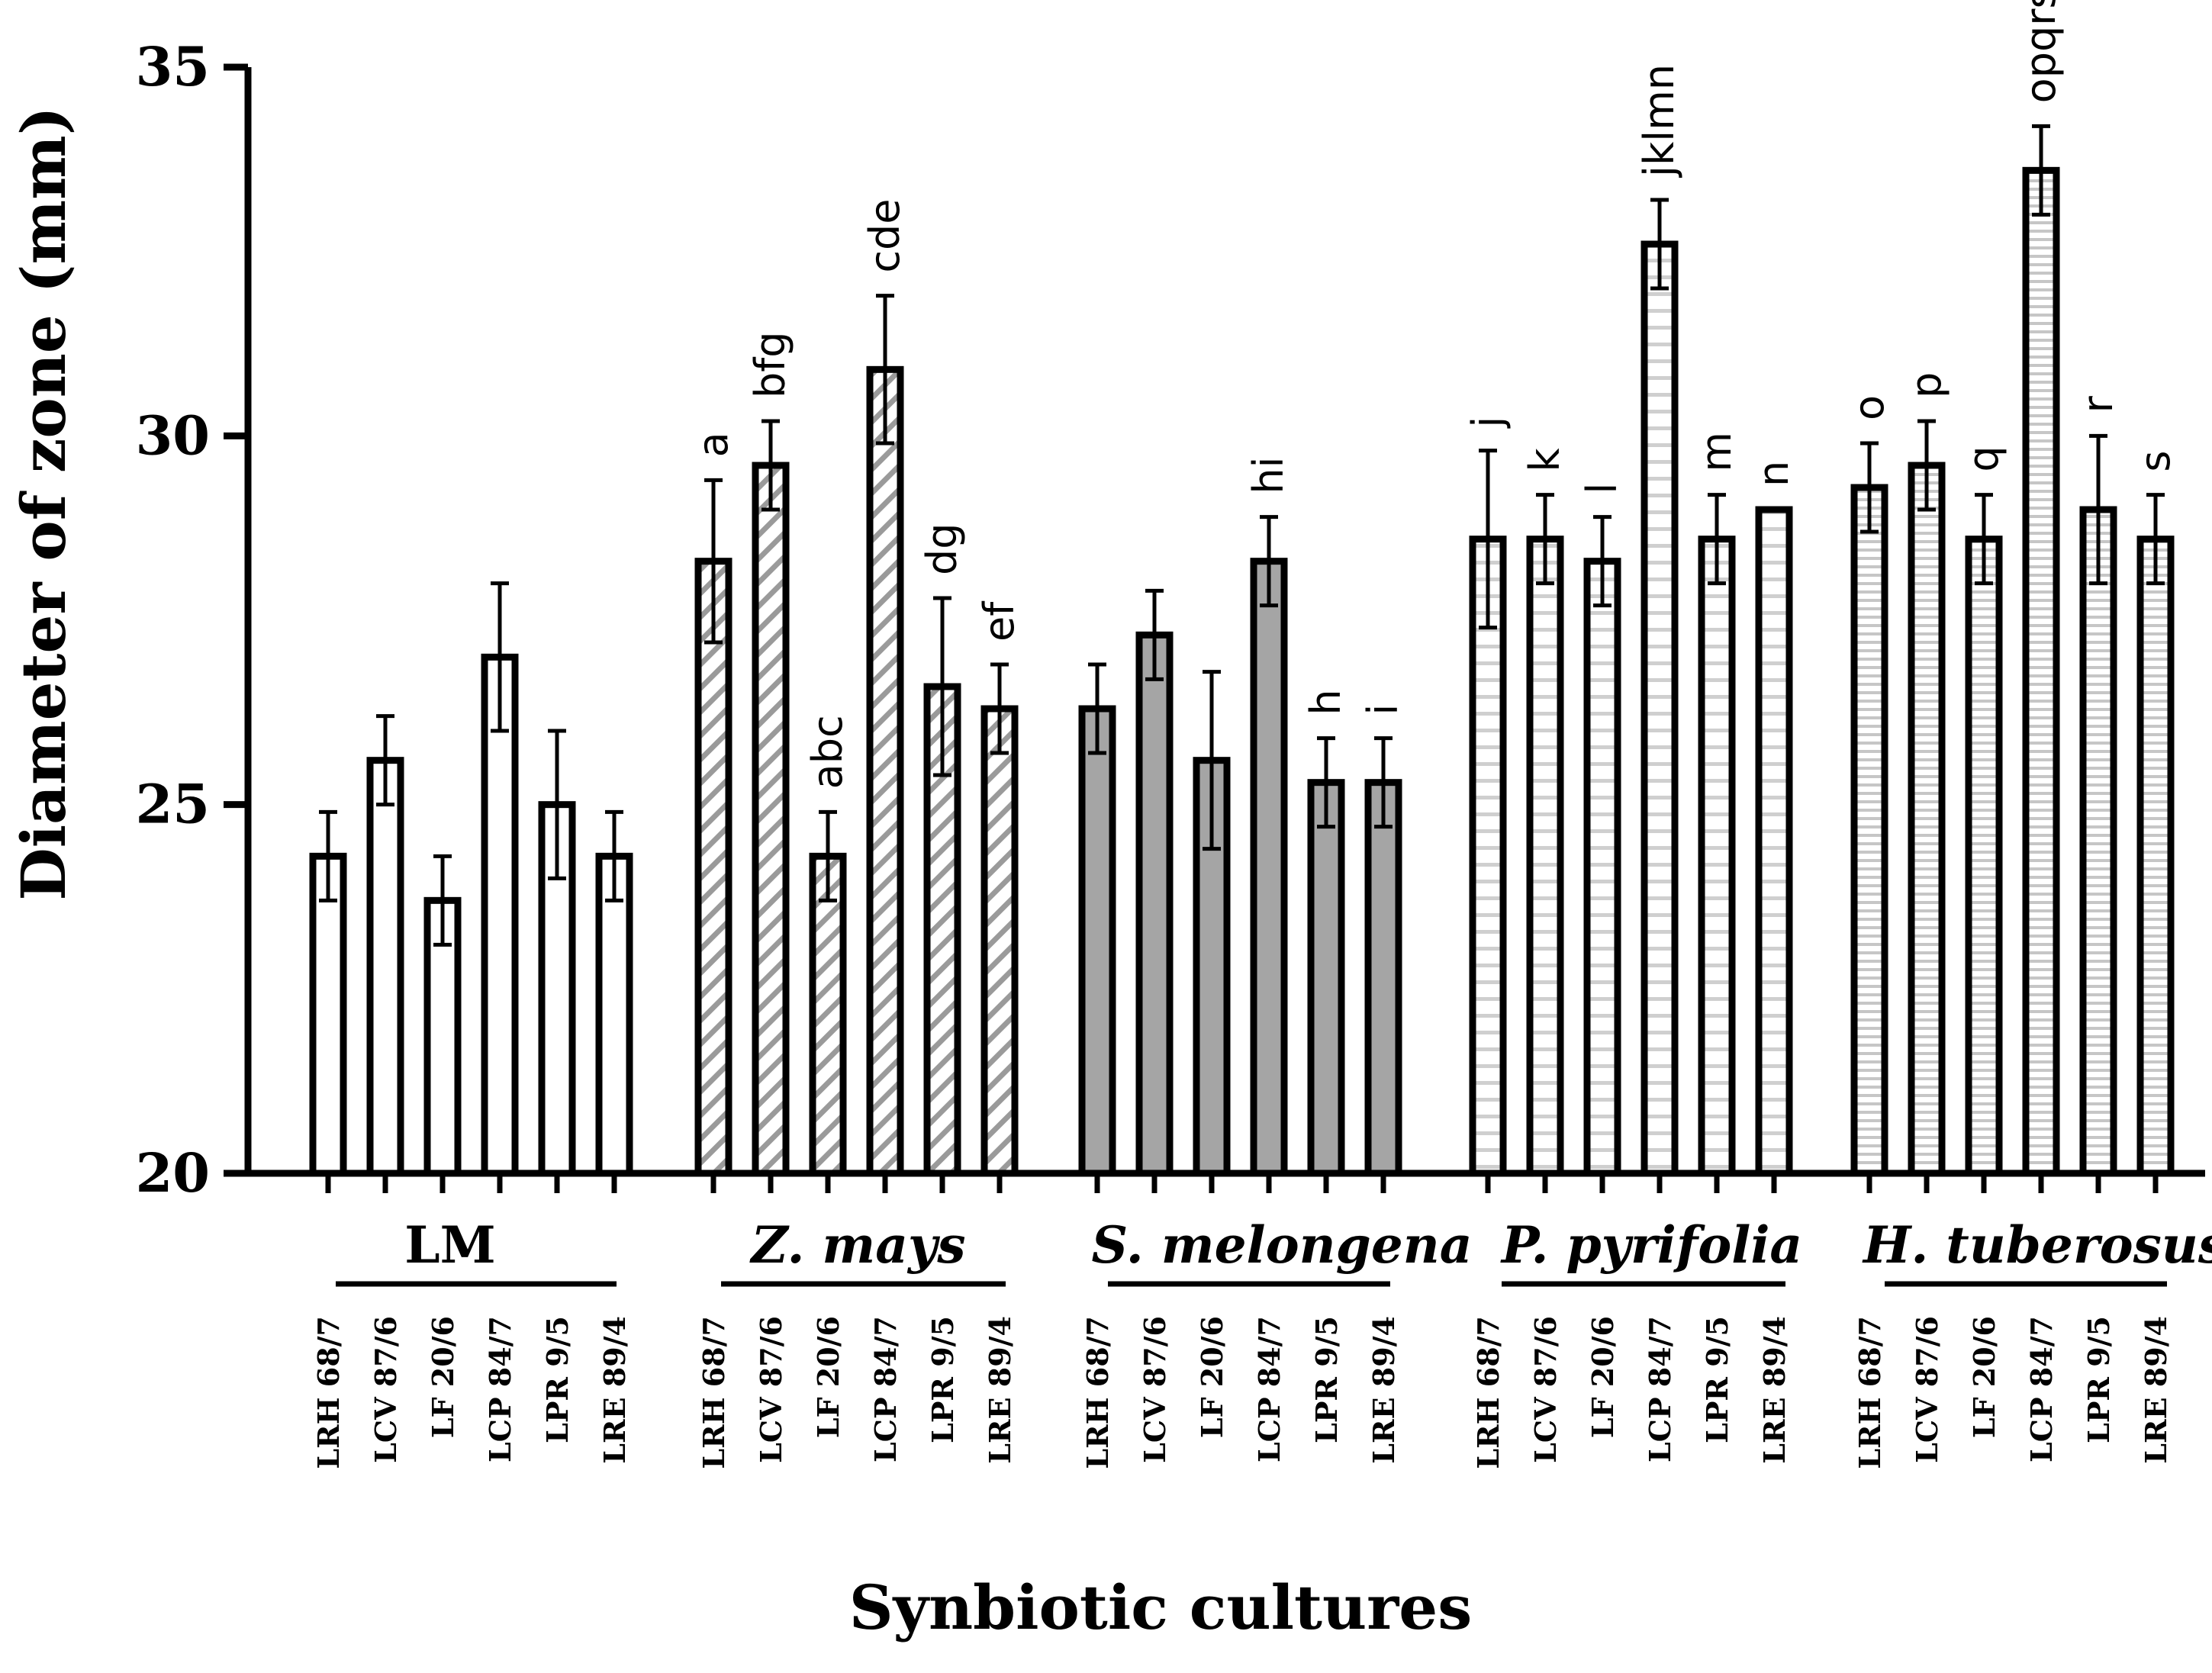  What do you see at coordinates (713, 445) in the screenshot?
I see `significance-label: a` at bounding box center [713, 445].